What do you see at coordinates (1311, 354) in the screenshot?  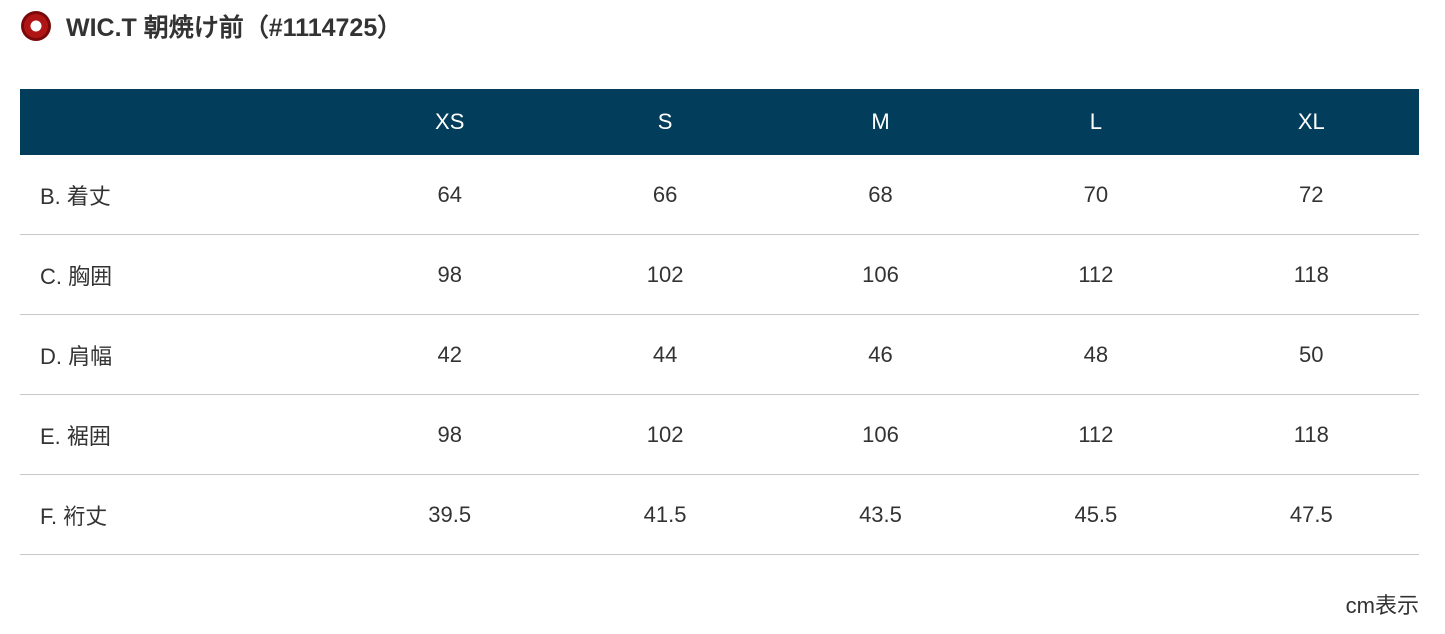 I see `cell: 50` at bounding box center [1311, 354].